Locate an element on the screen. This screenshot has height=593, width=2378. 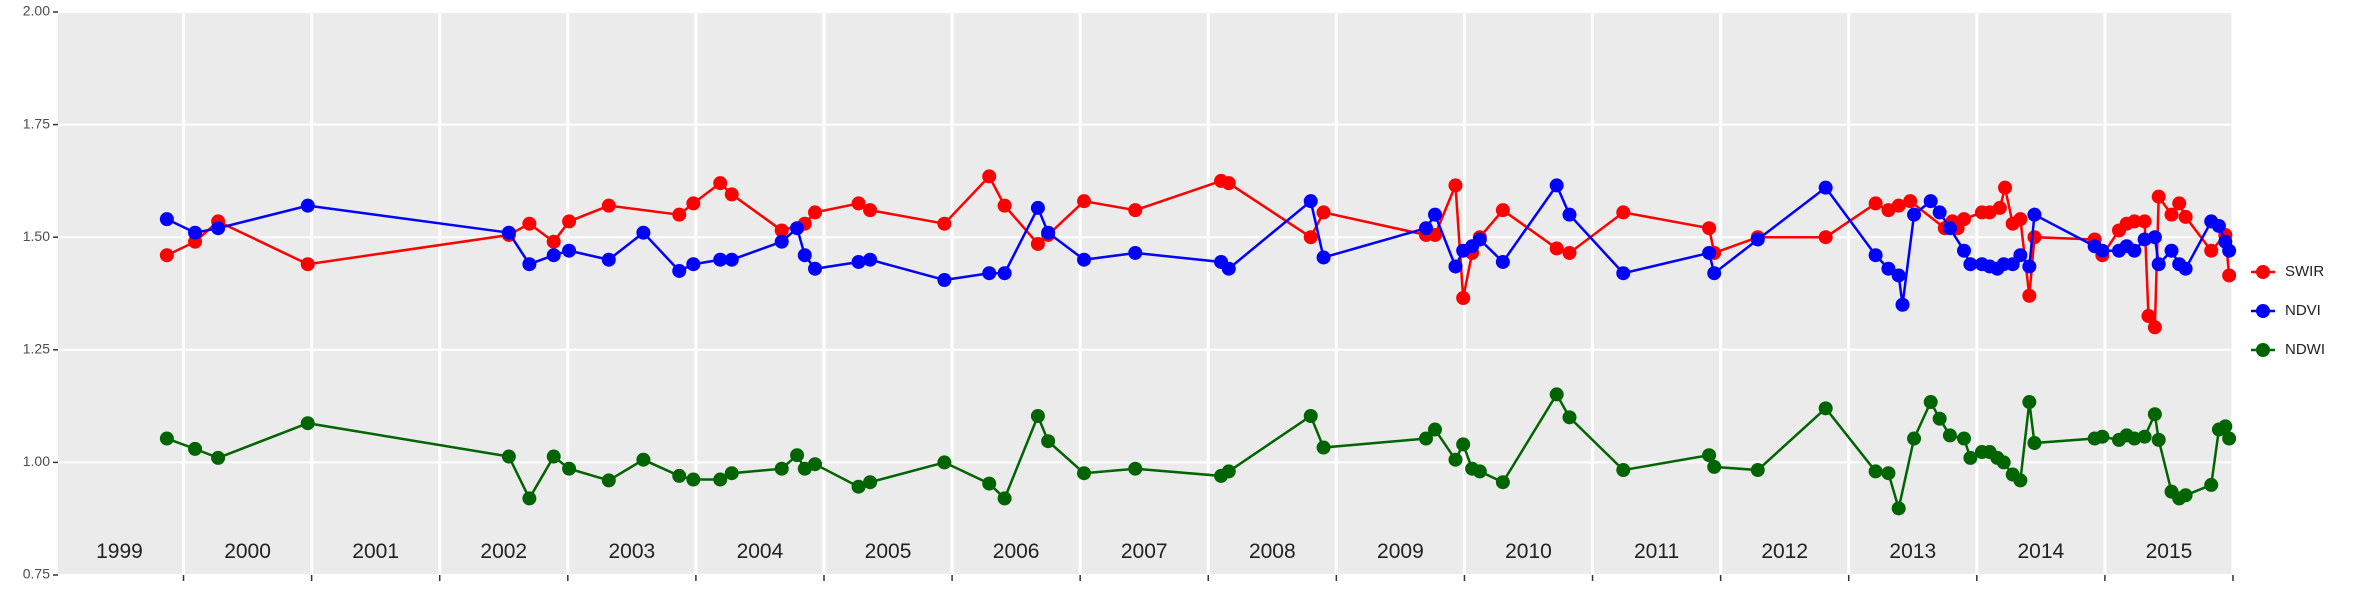
legend-label: NDWI is located at coordinates (2305, 349).